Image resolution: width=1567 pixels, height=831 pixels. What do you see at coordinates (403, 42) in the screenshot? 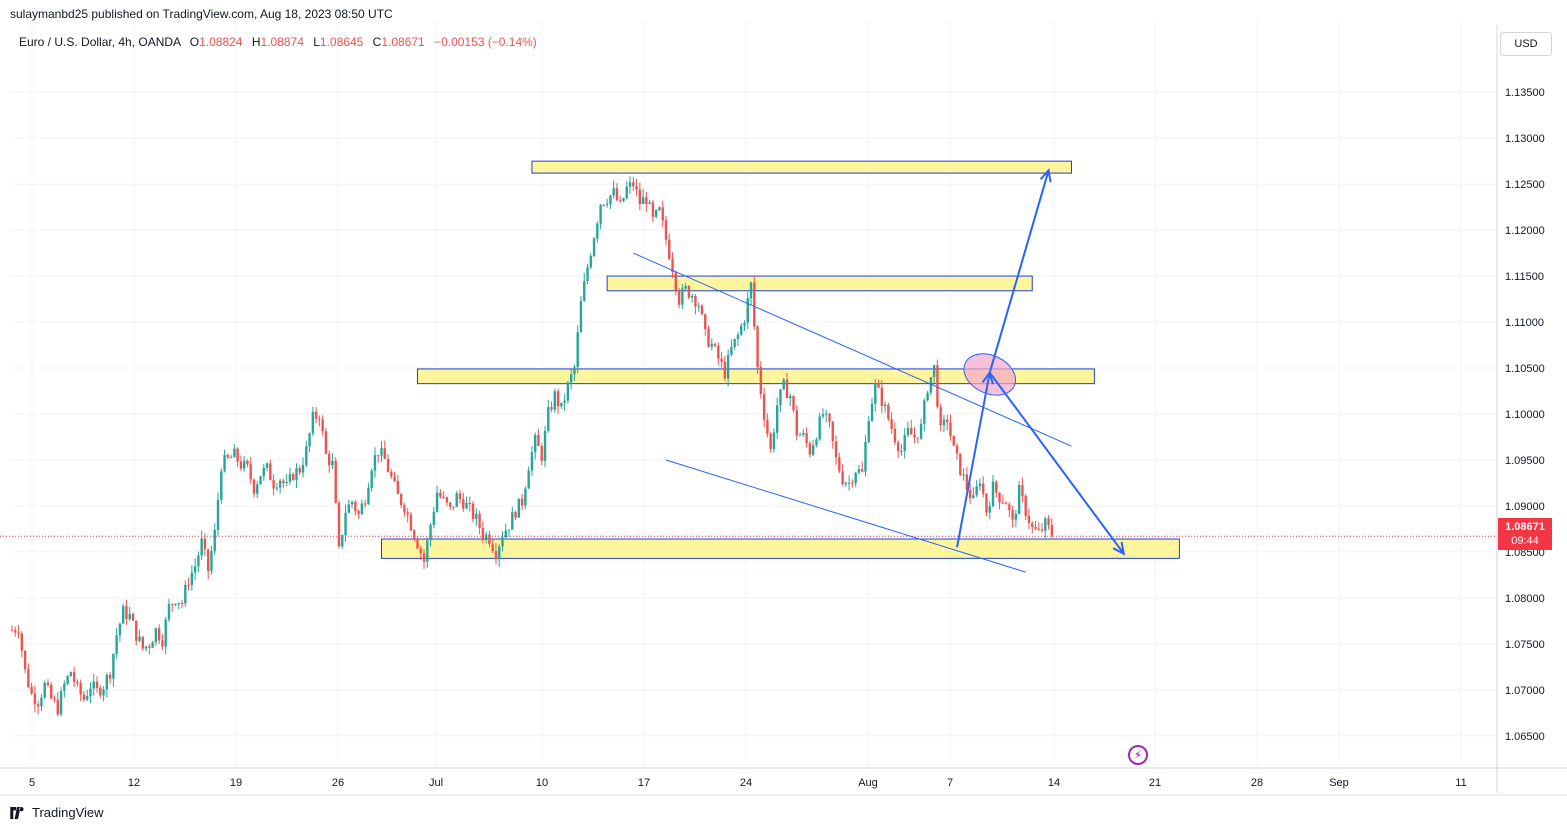
I see `close-value: 1.08671` at bounding box center [403, 42].